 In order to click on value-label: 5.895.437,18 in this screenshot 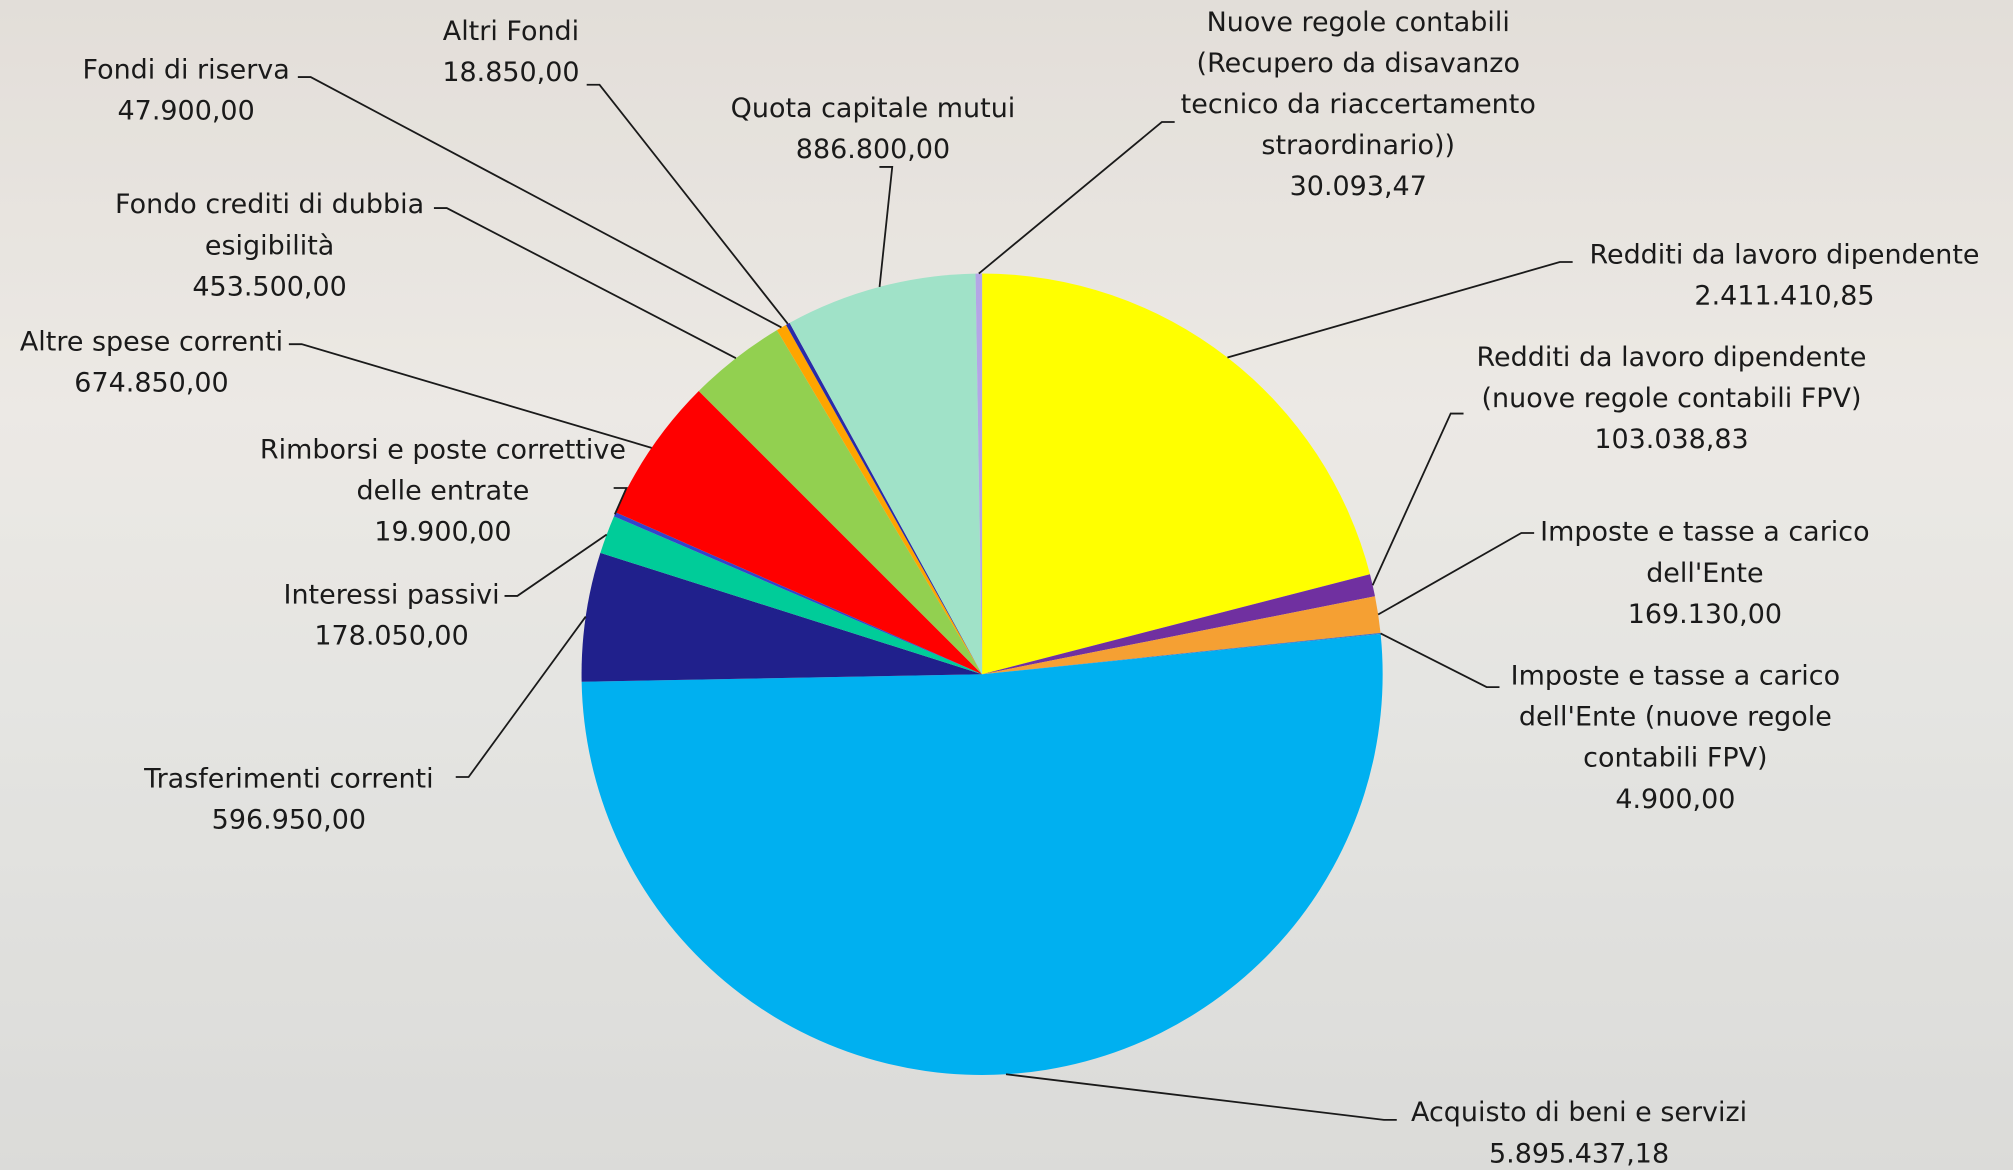, I will do `click(1579, 1153)`.